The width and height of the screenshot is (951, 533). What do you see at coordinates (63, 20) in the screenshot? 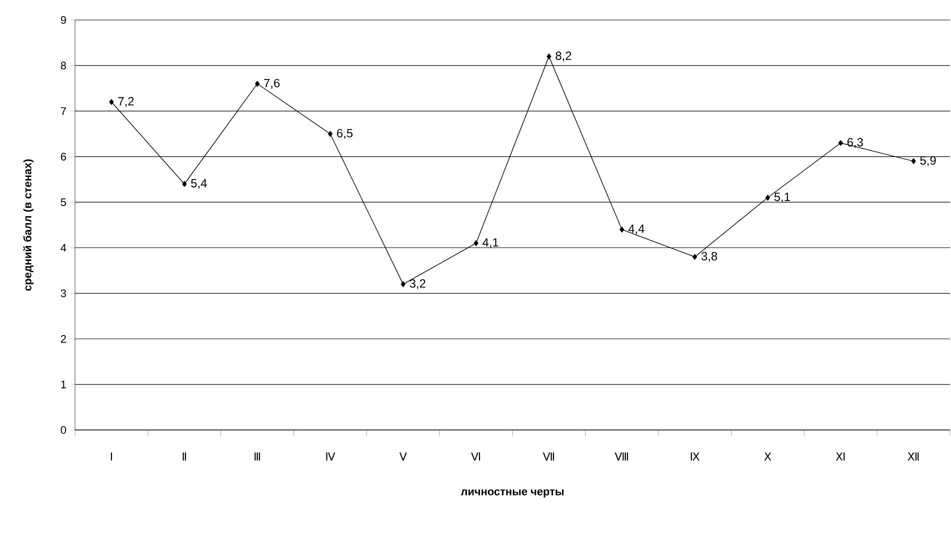
I see `y-tick-label: 9` at bounding box center [63, 20].